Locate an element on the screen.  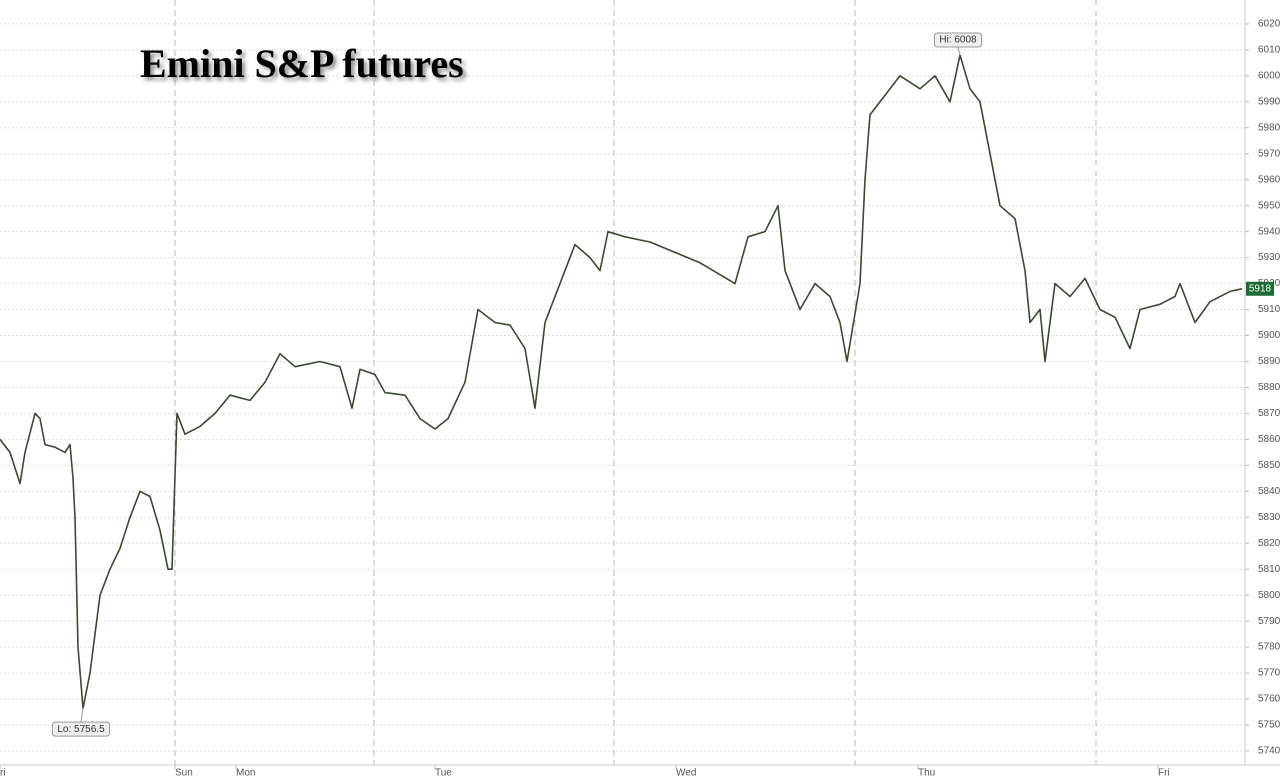
y-tick-label: 5940 is located at coordinates (1269, 231).